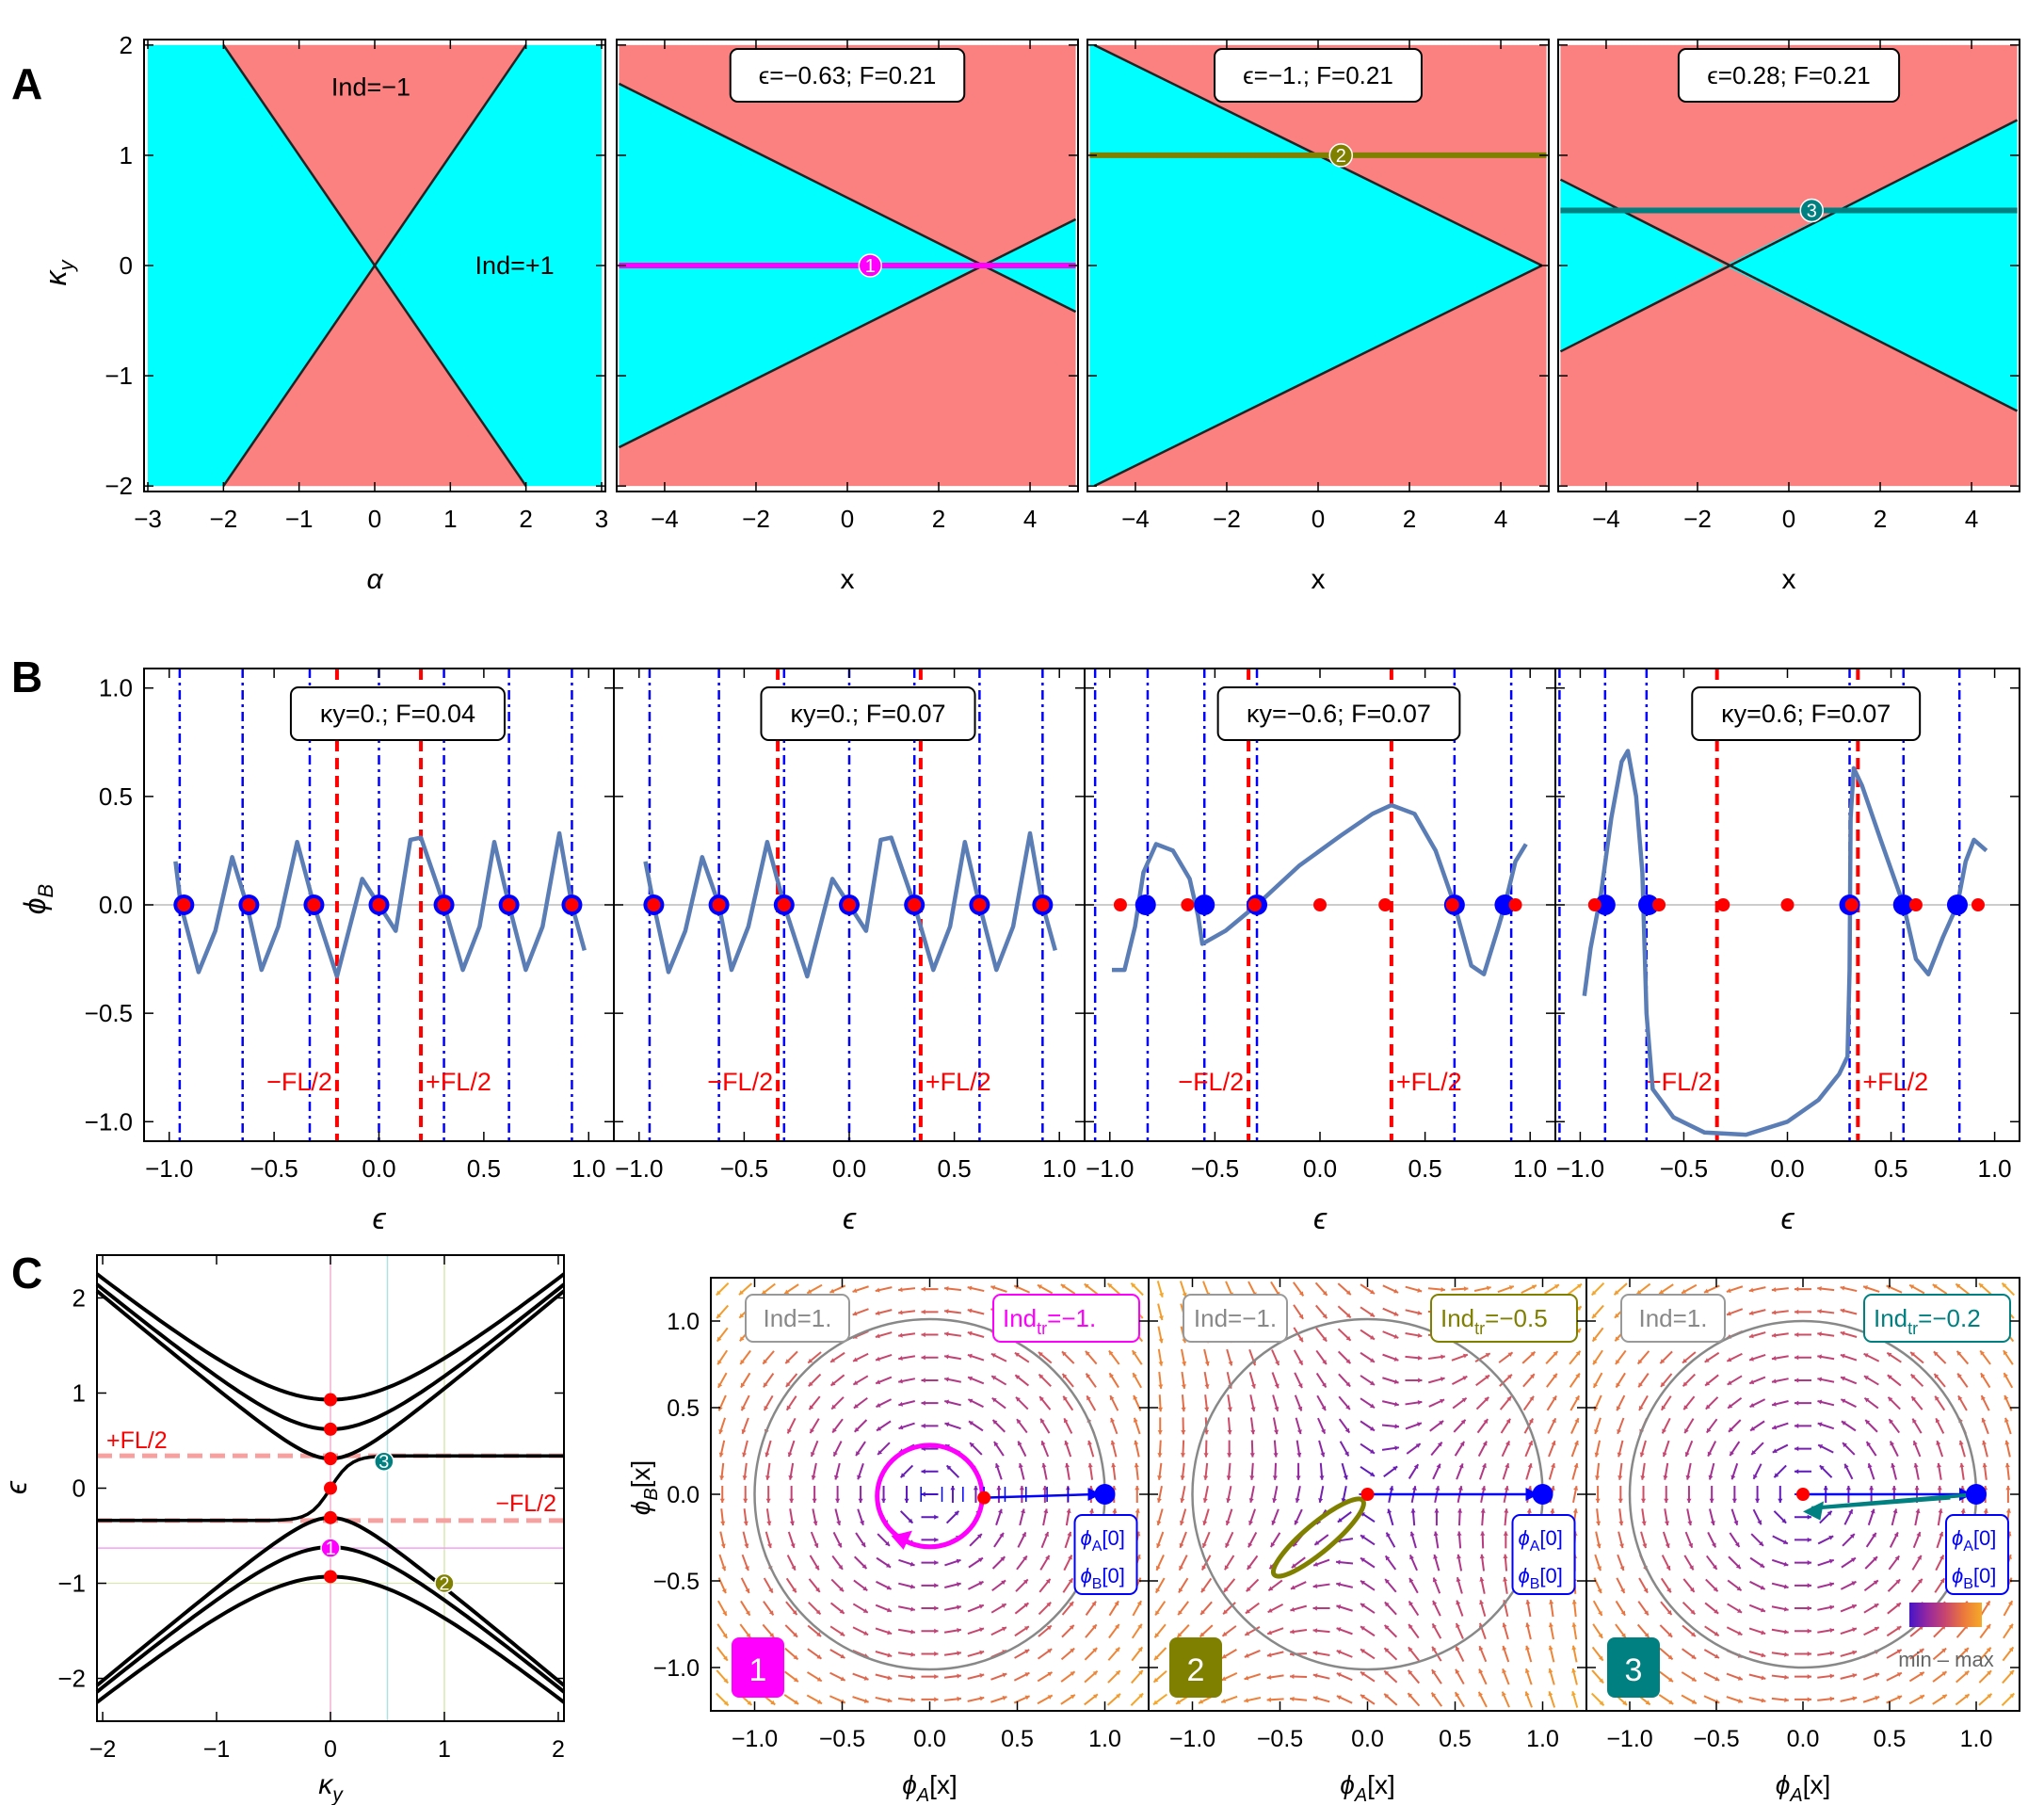 Image resolution: width=2044 pixels, height=1805 pixels. What do you see at coordinates (1795, 1795) in the screenshot?
I see `phi-a-subscript: A` at bounding box center [1795, 1795].